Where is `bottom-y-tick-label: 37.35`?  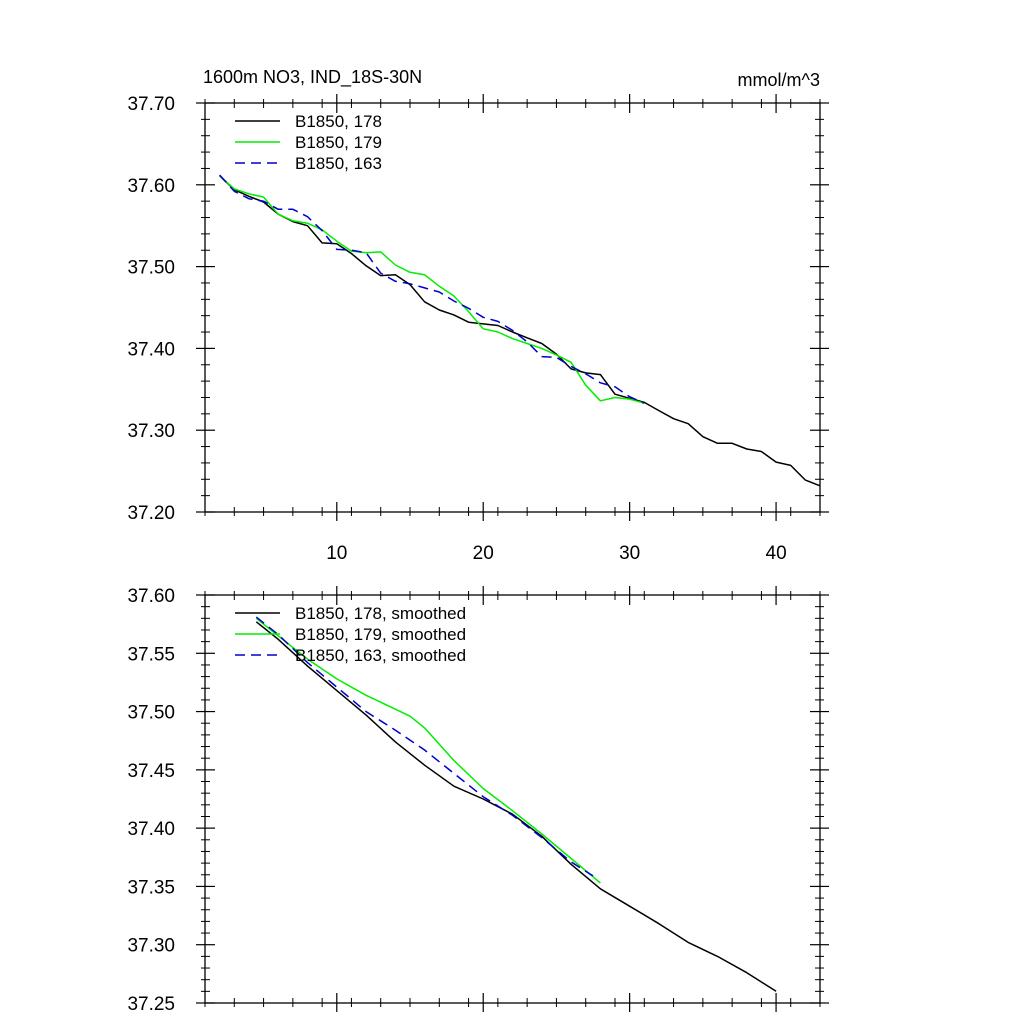 bottom-y-tick-label: 37.35 is located at coordinates (151, 887).